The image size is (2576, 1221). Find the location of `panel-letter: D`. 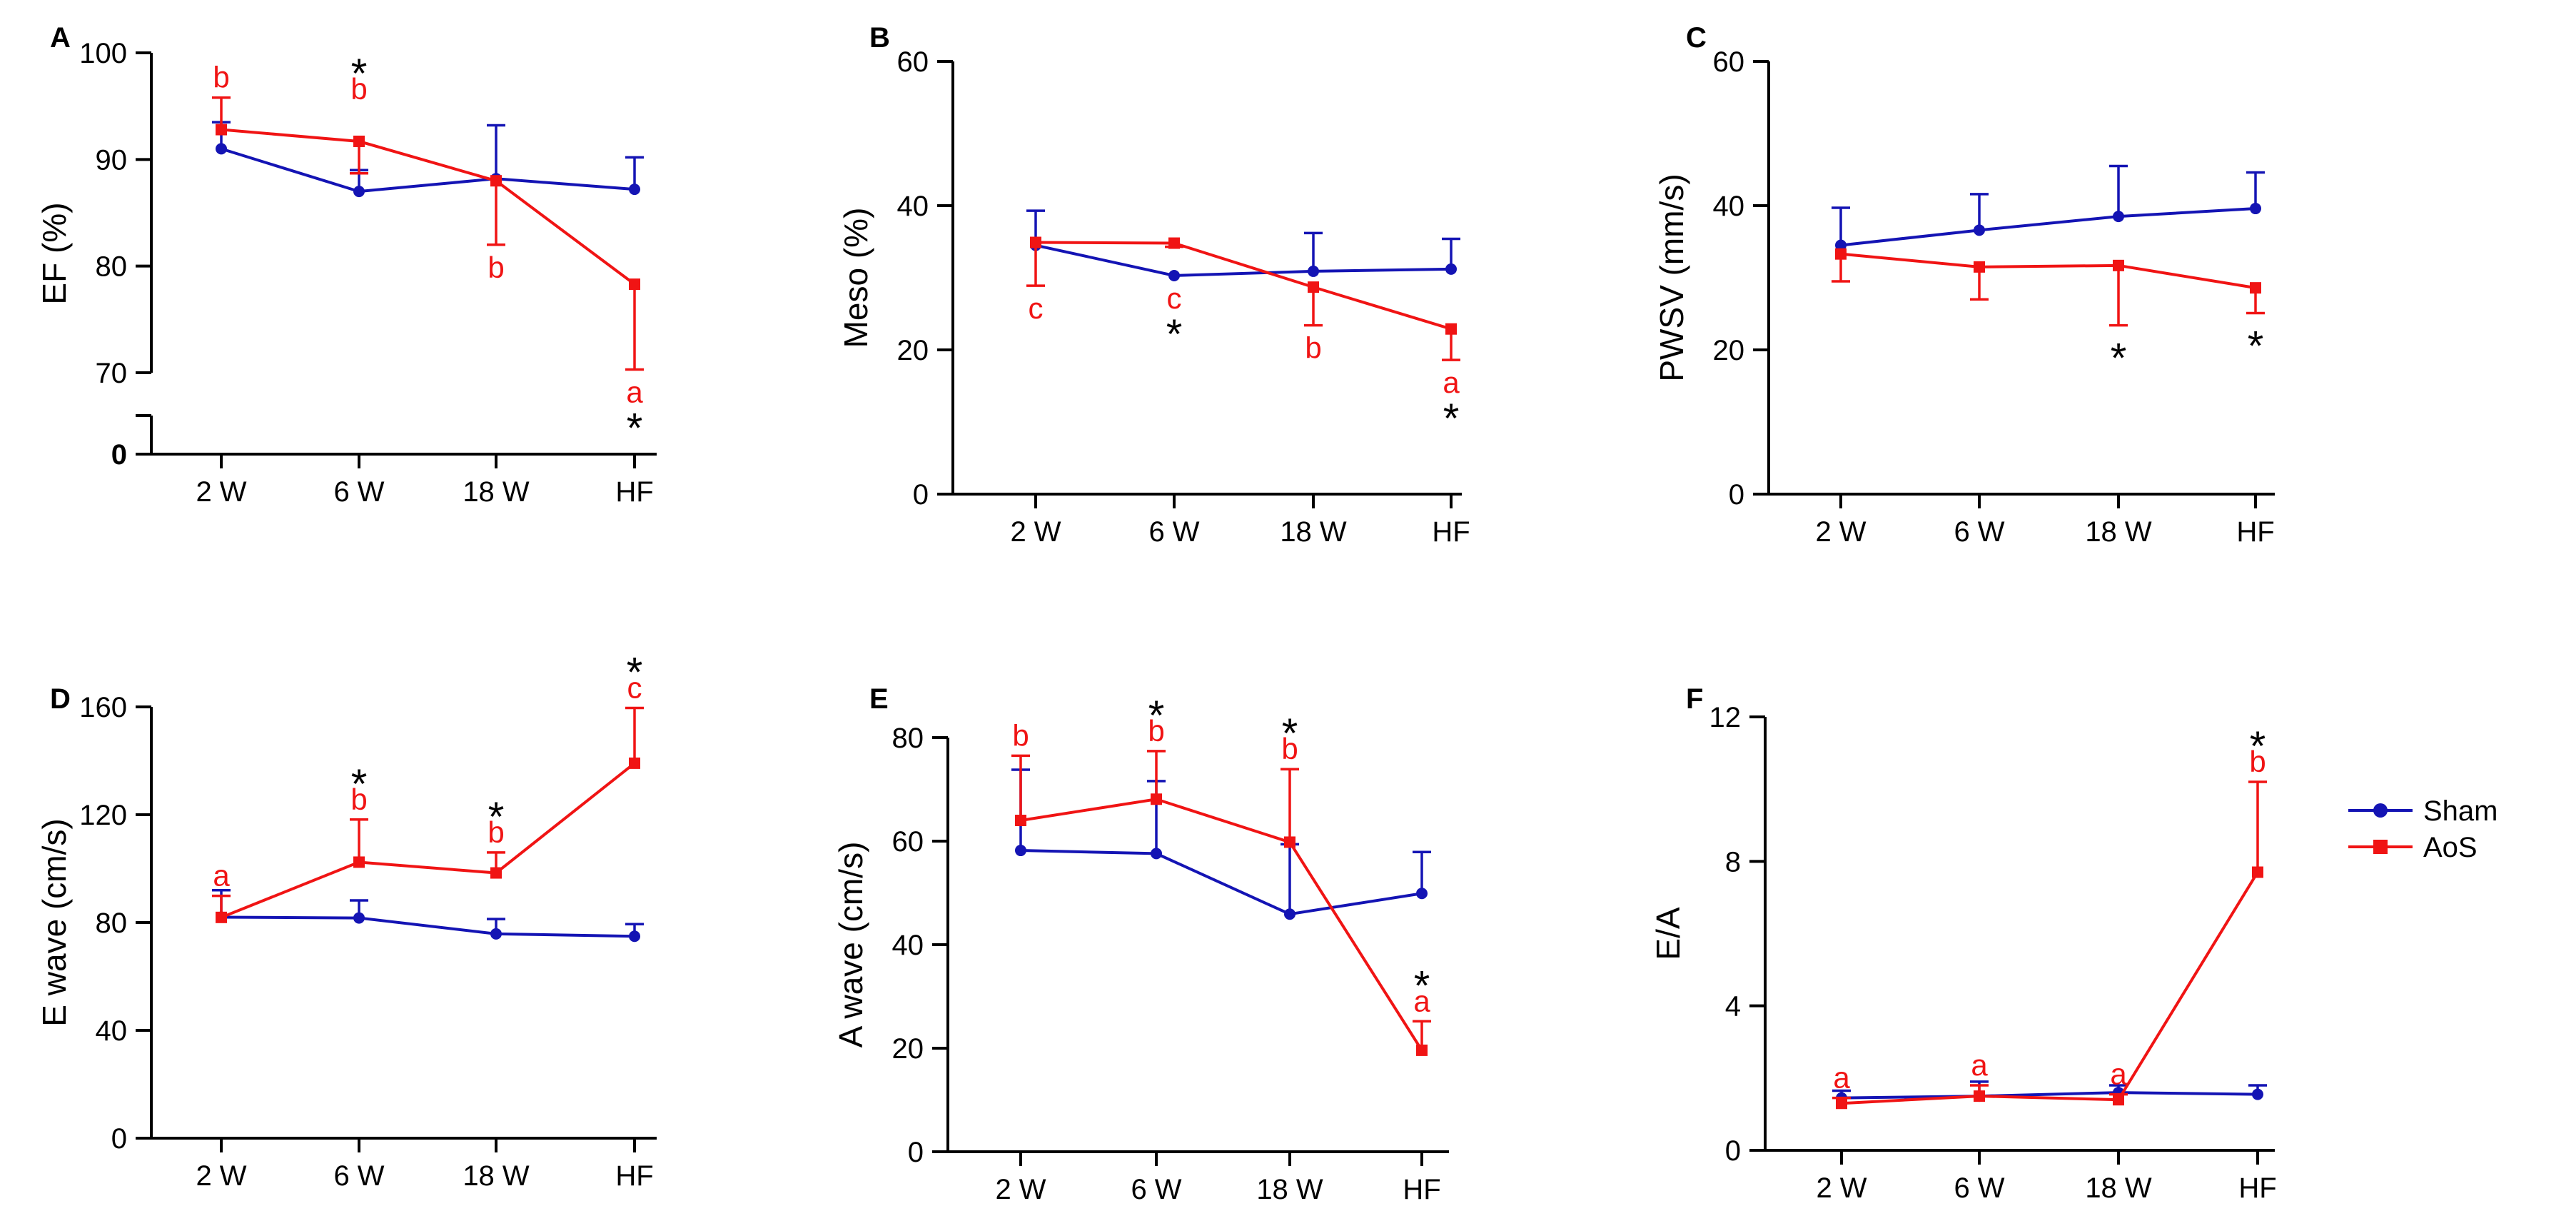

panel-letter: D is located at coordinates (60, 699).